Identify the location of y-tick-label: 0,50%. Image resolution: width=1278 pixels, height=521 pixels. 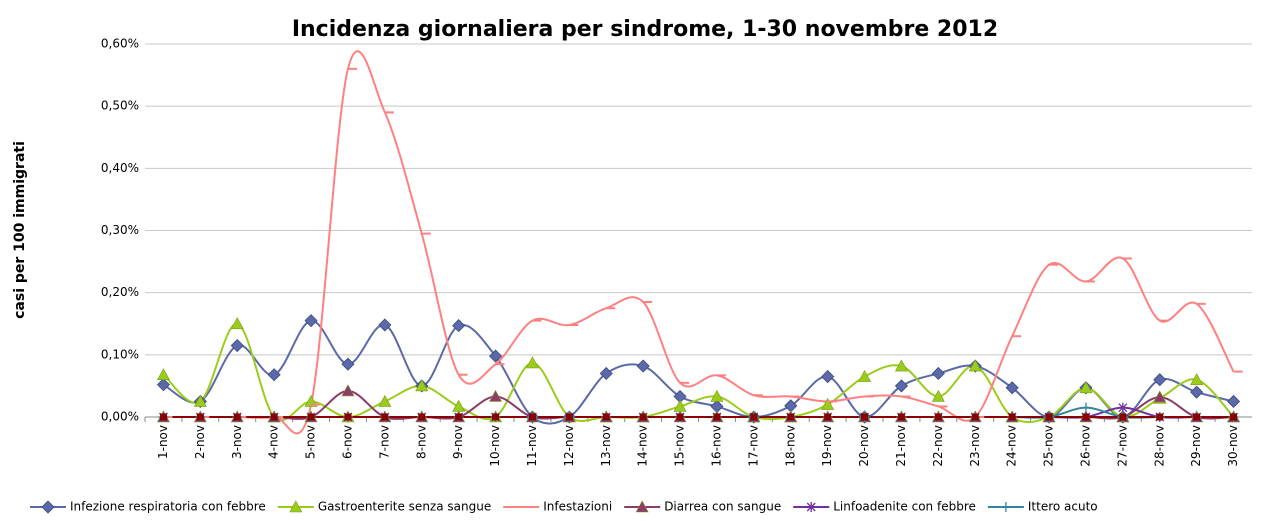
(120, 106).